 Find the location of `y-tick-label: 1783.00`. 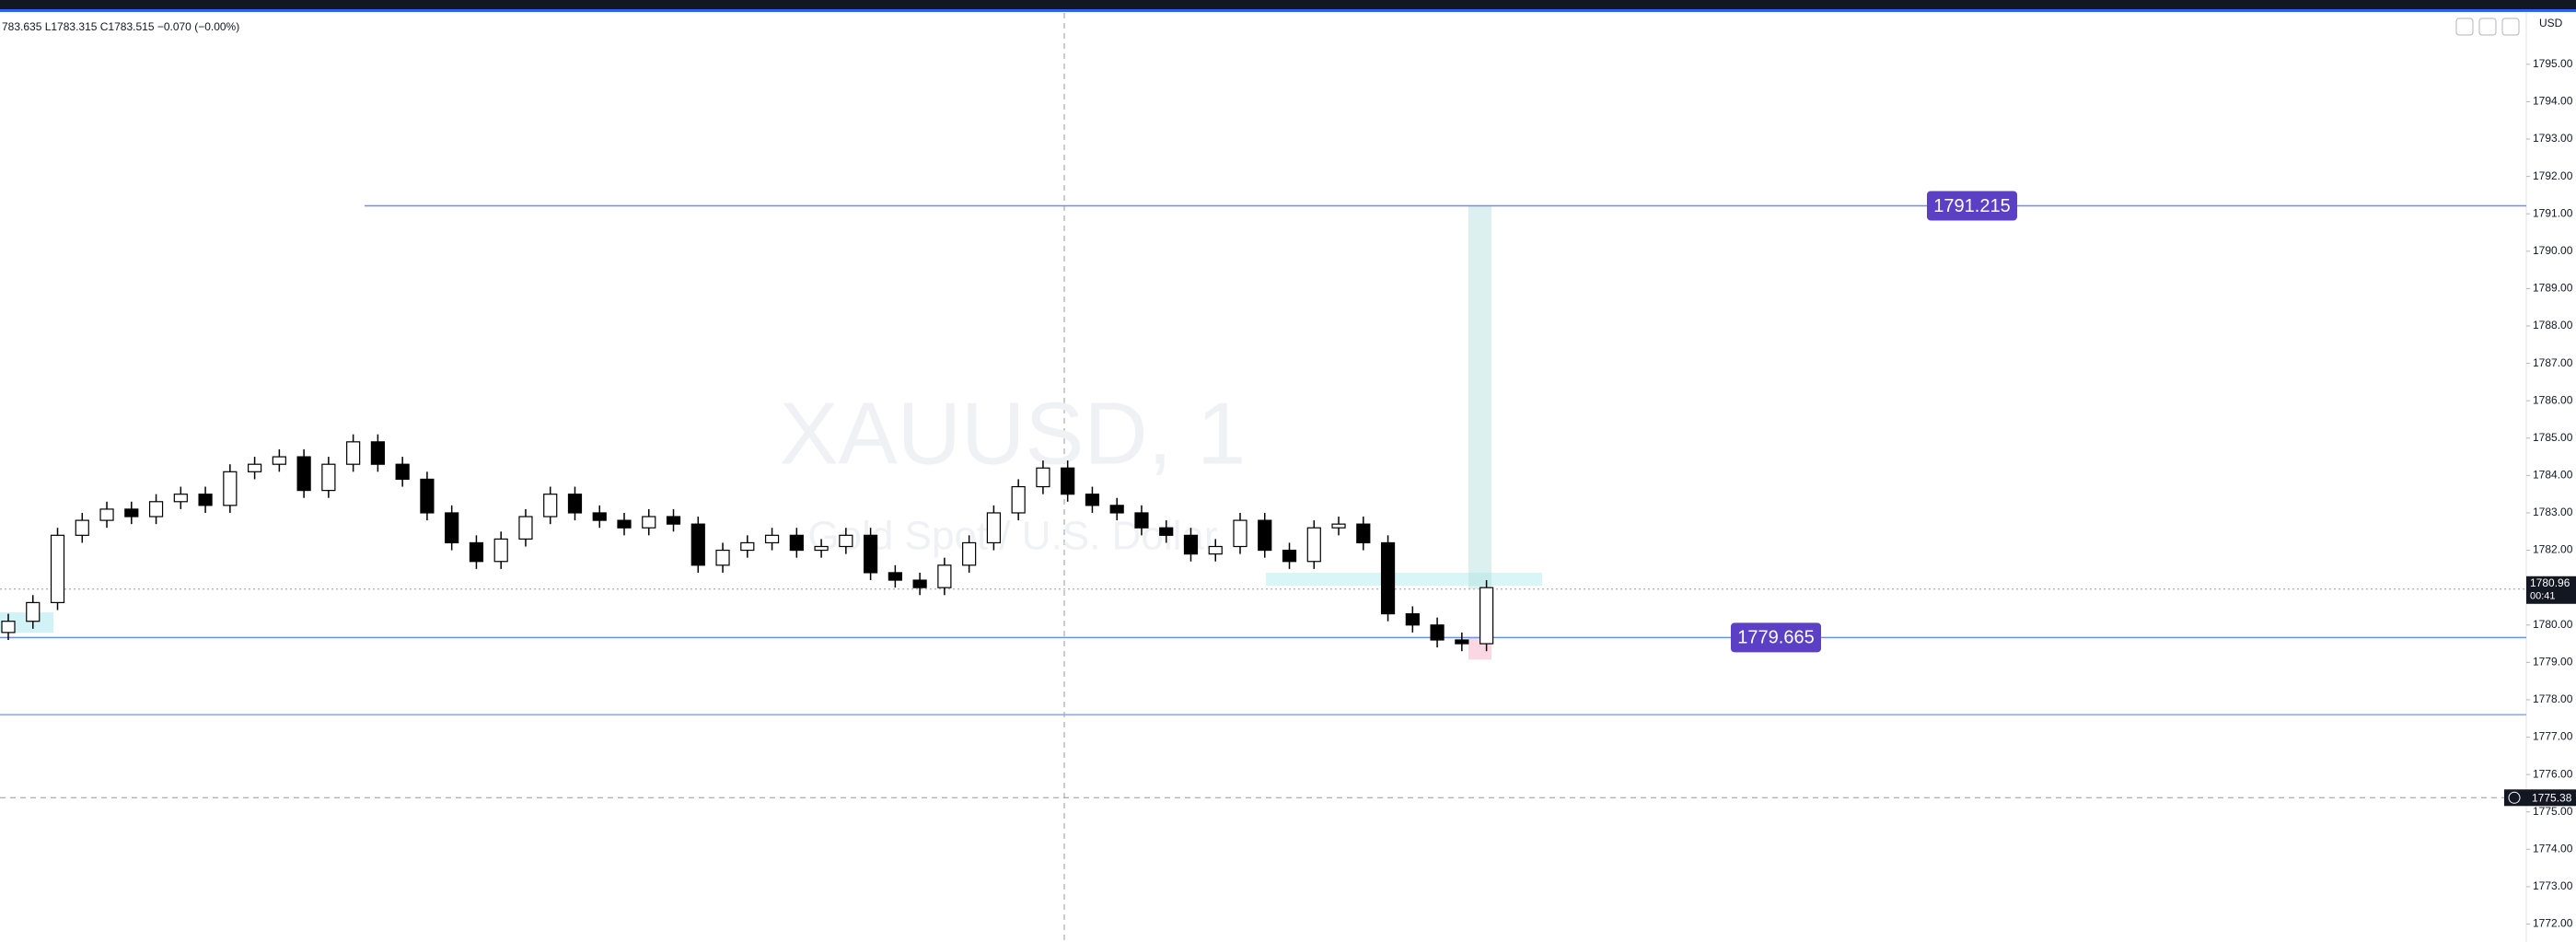

y-tick-label: 1783.00 is located at coordinates (2553, 512).